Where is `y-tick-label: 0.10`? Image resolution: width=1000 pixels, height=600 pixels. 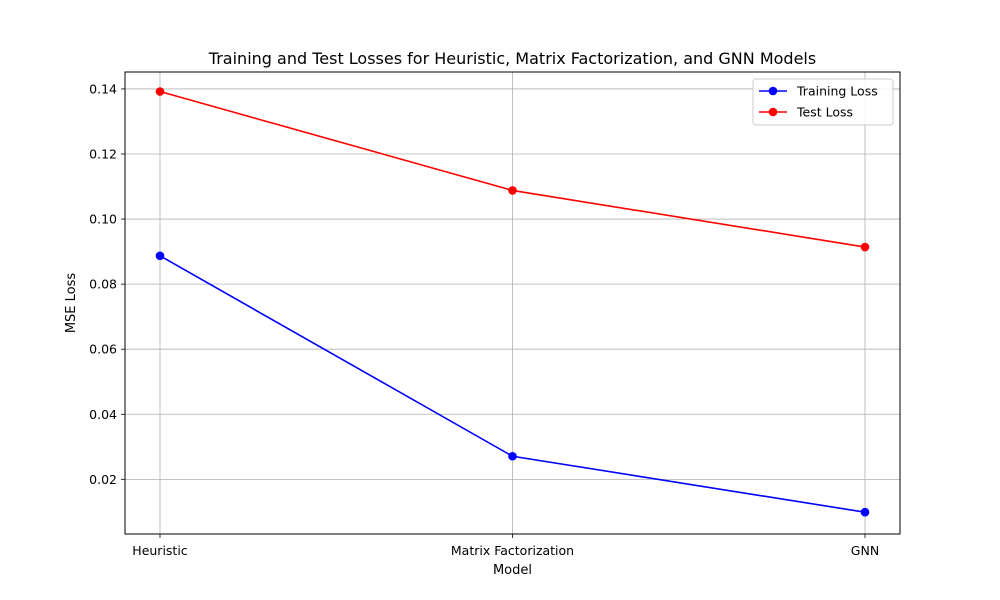 y-tick-label: 0.10 is located at coordinates (103, 219).